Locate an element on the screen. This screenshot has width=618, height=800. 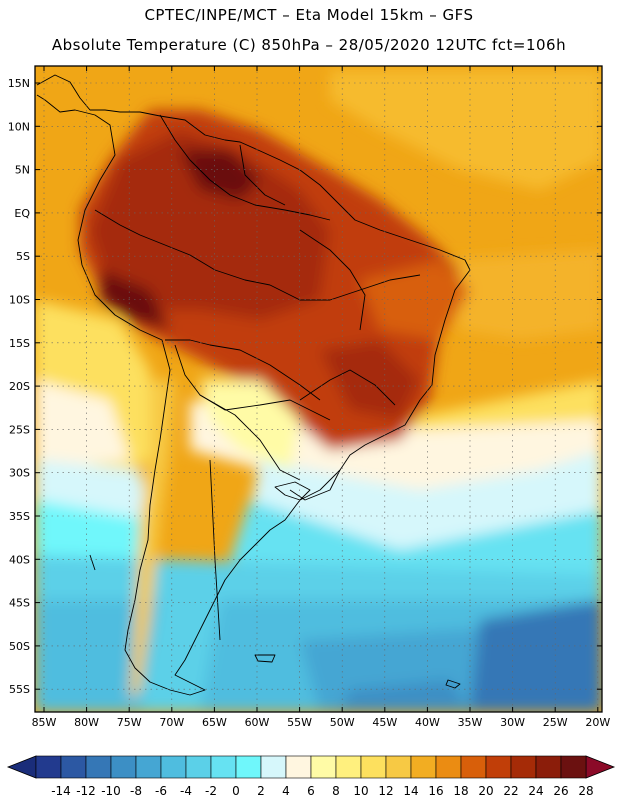
colorbar-label: 20 is located at coordinates (485, 791).